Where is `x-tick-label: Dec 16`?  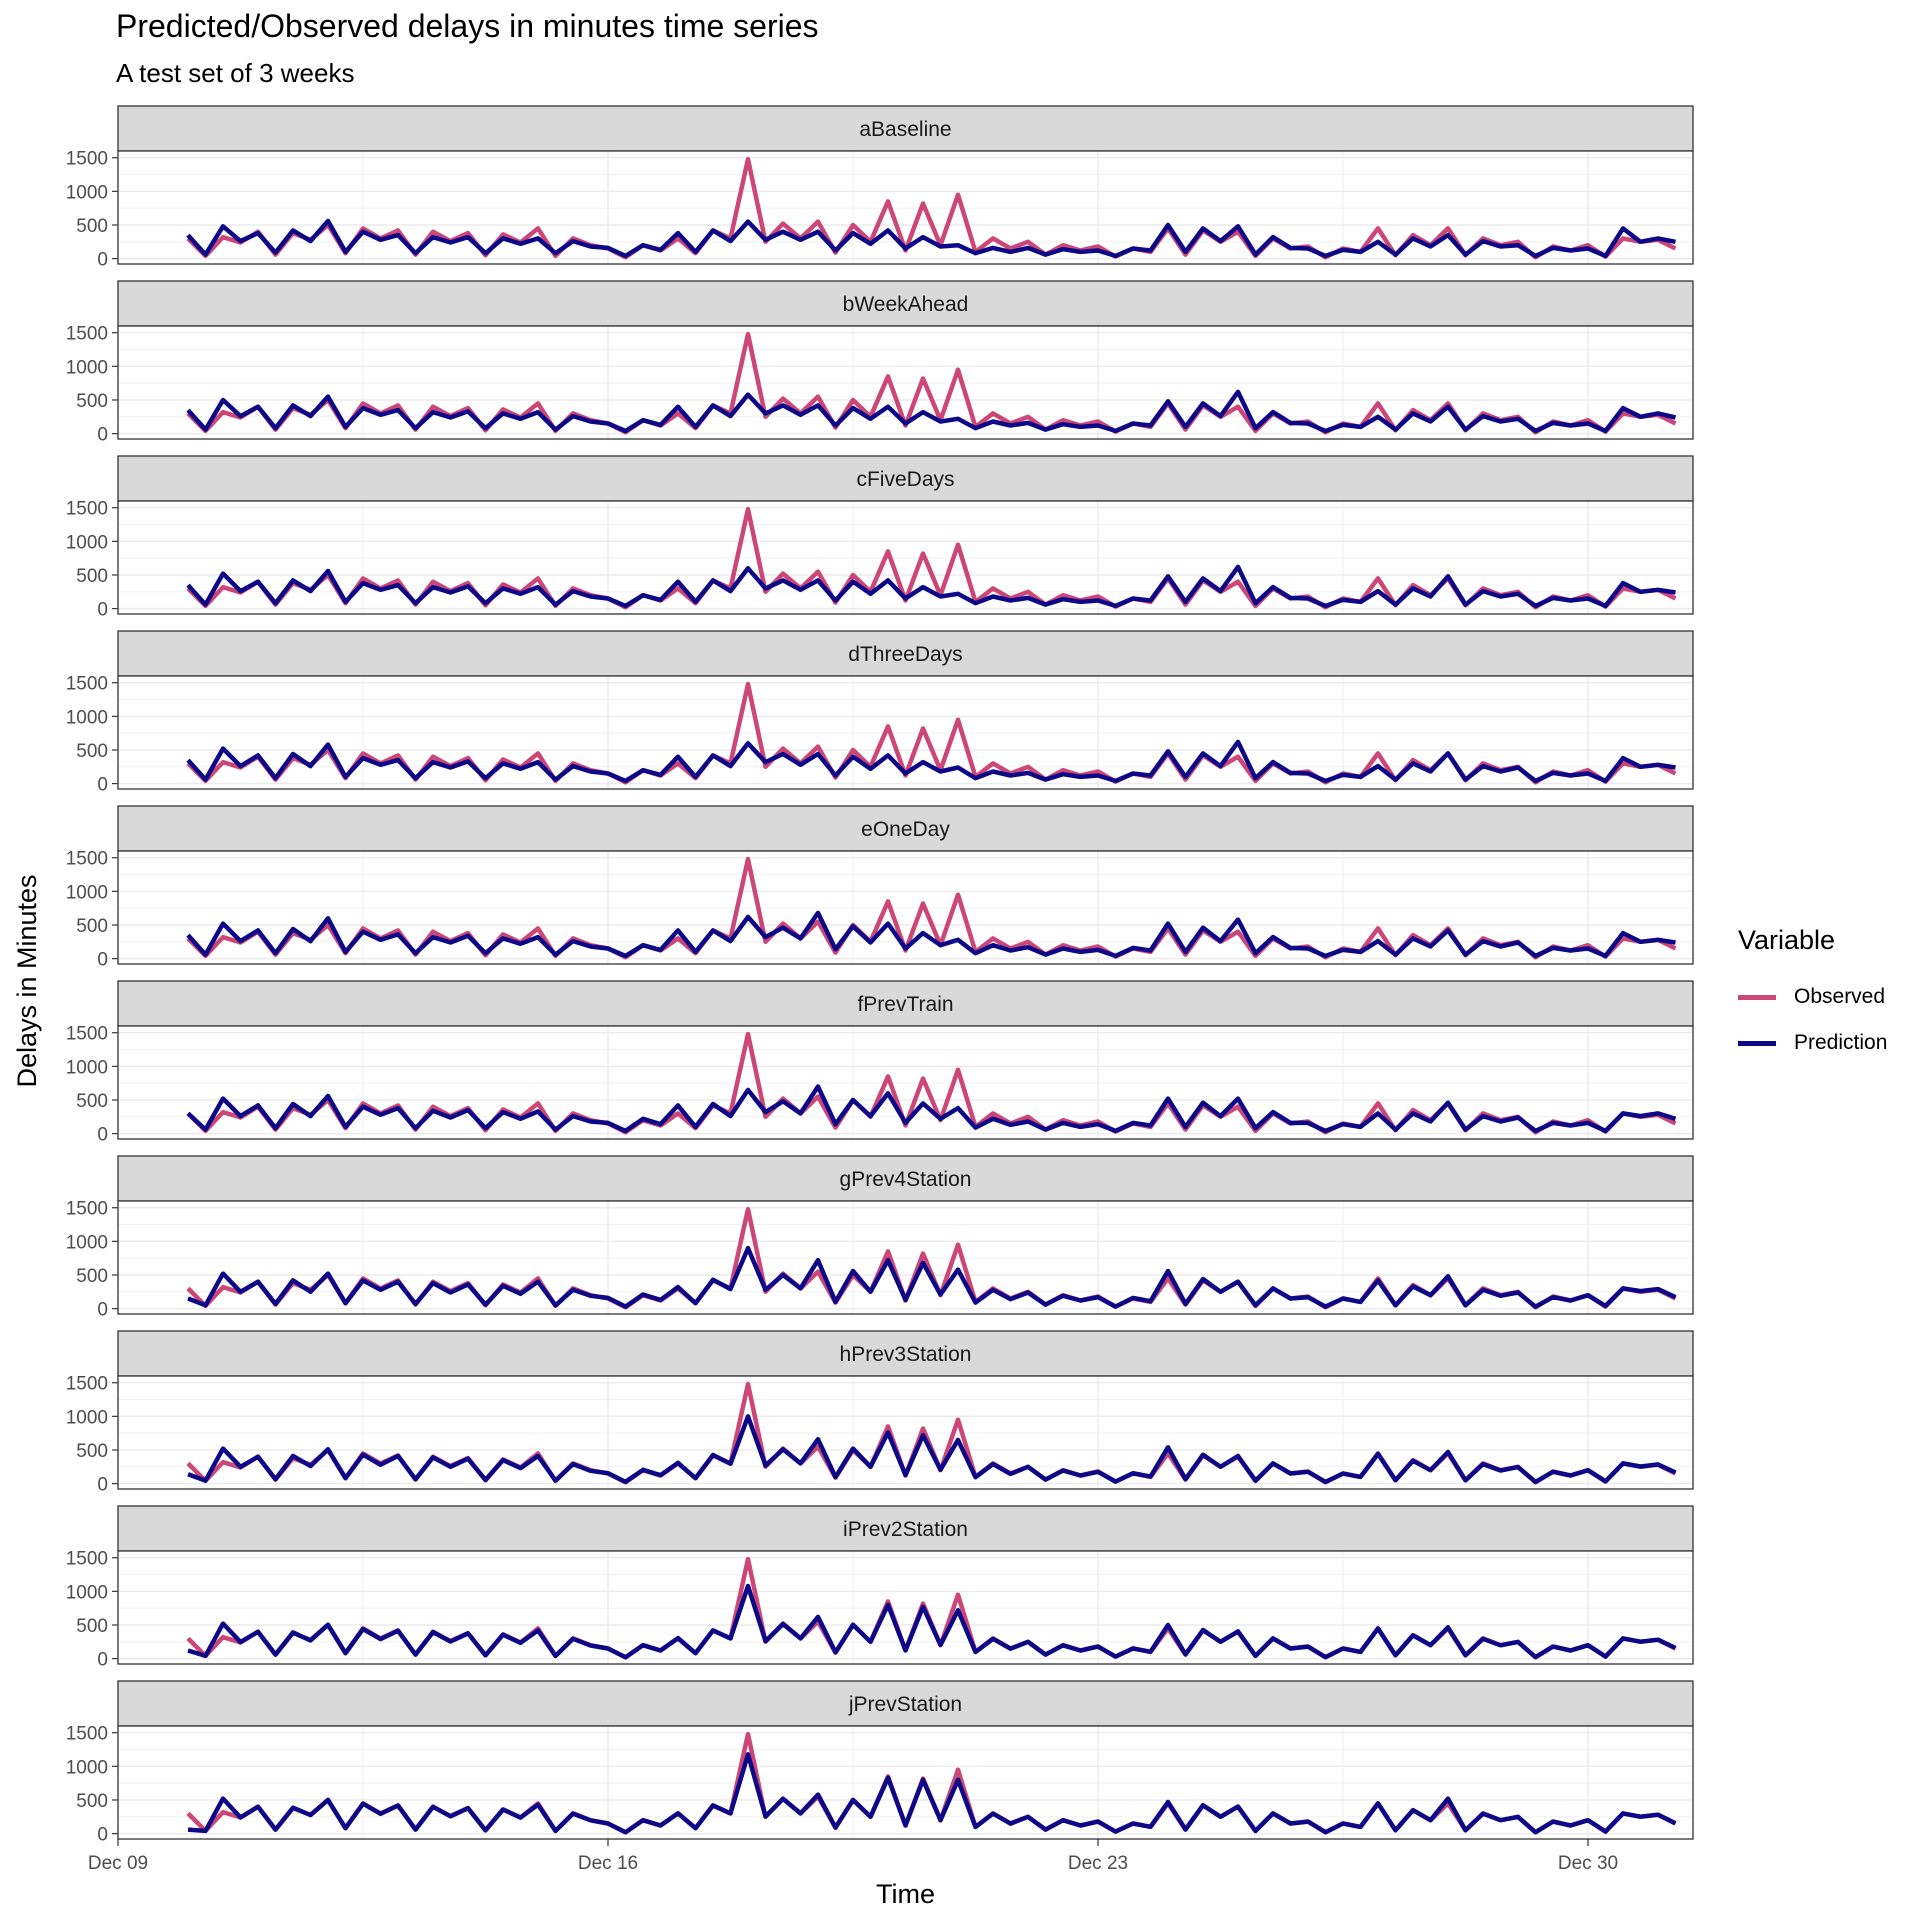
x-tick-label: Dec 16 is located at coordinates (608, 1863).